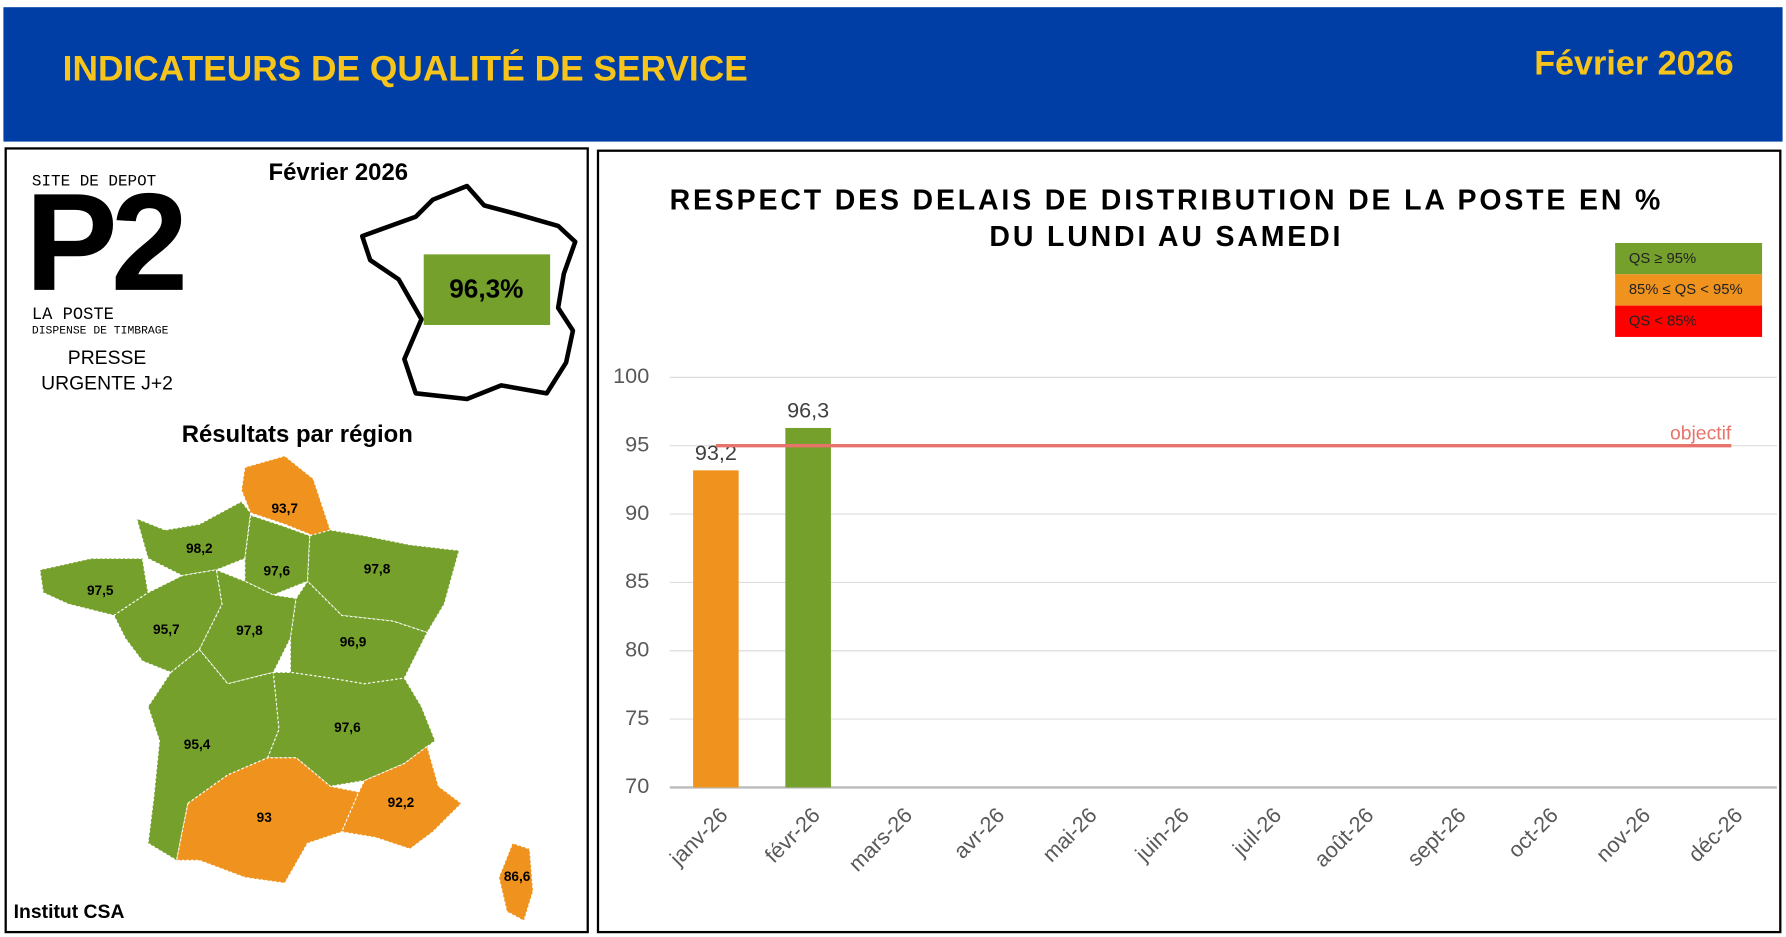 This screenshot has width=1786, height=937. What do you see at coordinates (1662, 259) in the screenshot?
I see `legend-label: QS ≥ 95%` at bounding box center [1662, 259].